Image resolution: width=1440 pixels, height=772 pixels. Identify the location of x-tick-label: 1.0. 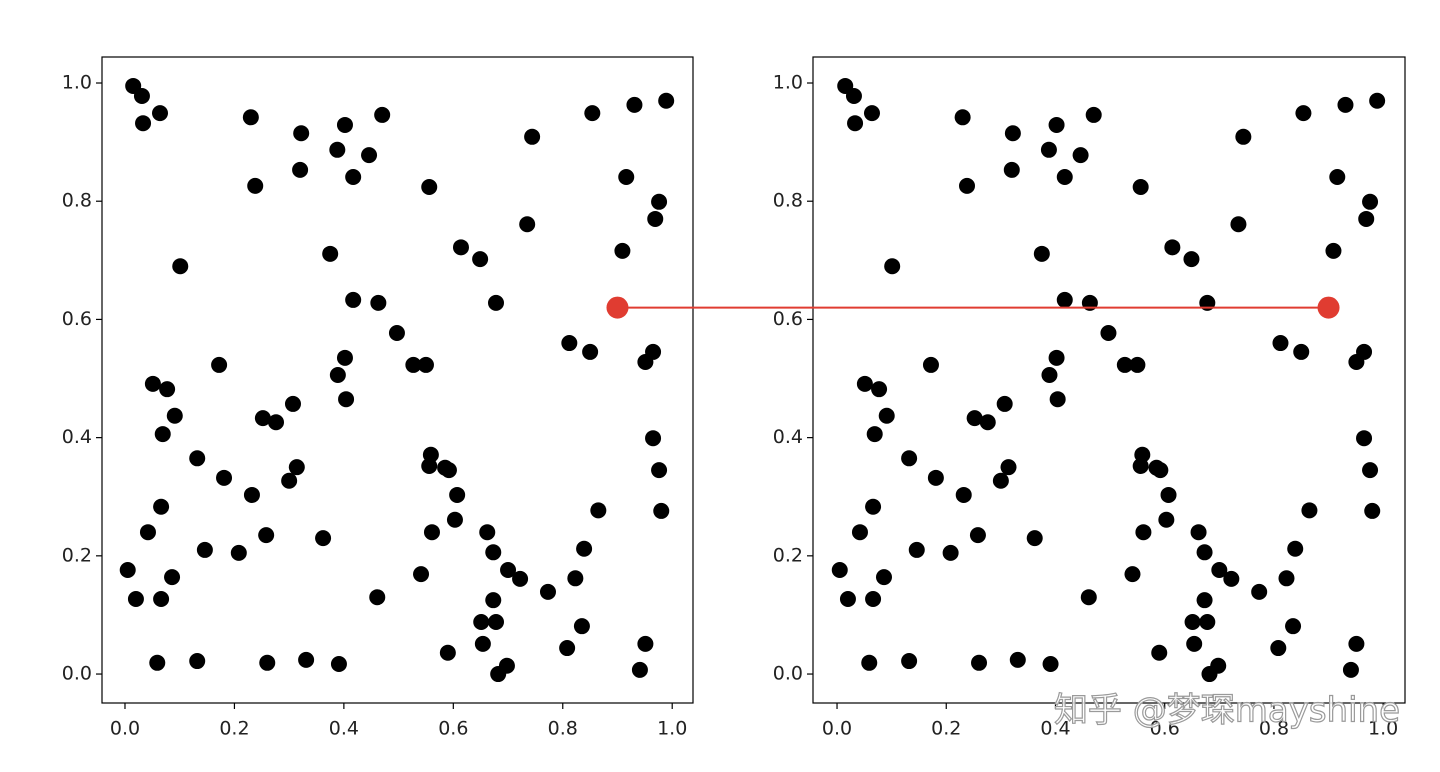
(1383, 729).